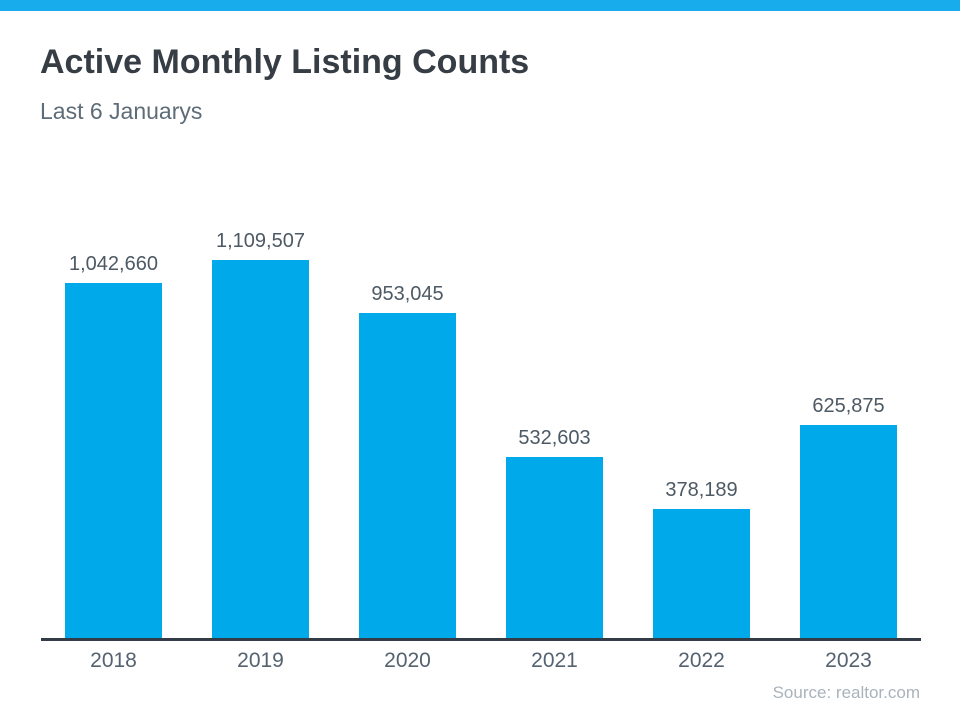 The width and height of the screenshot is (960, 720). I want to click on bar-value-label: 1,042,660, so click(113, 263).